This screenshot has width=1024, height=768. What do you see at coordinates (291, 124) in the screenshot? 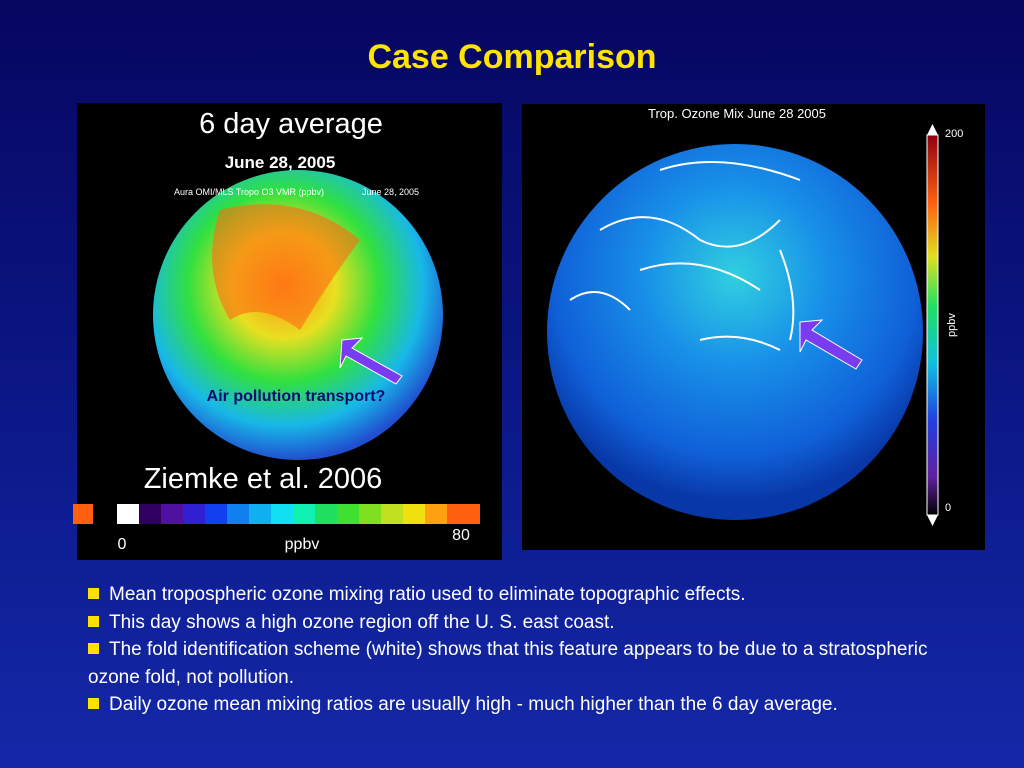
I see `panel-heading: 6 day average` at bounding box center [291, 124].